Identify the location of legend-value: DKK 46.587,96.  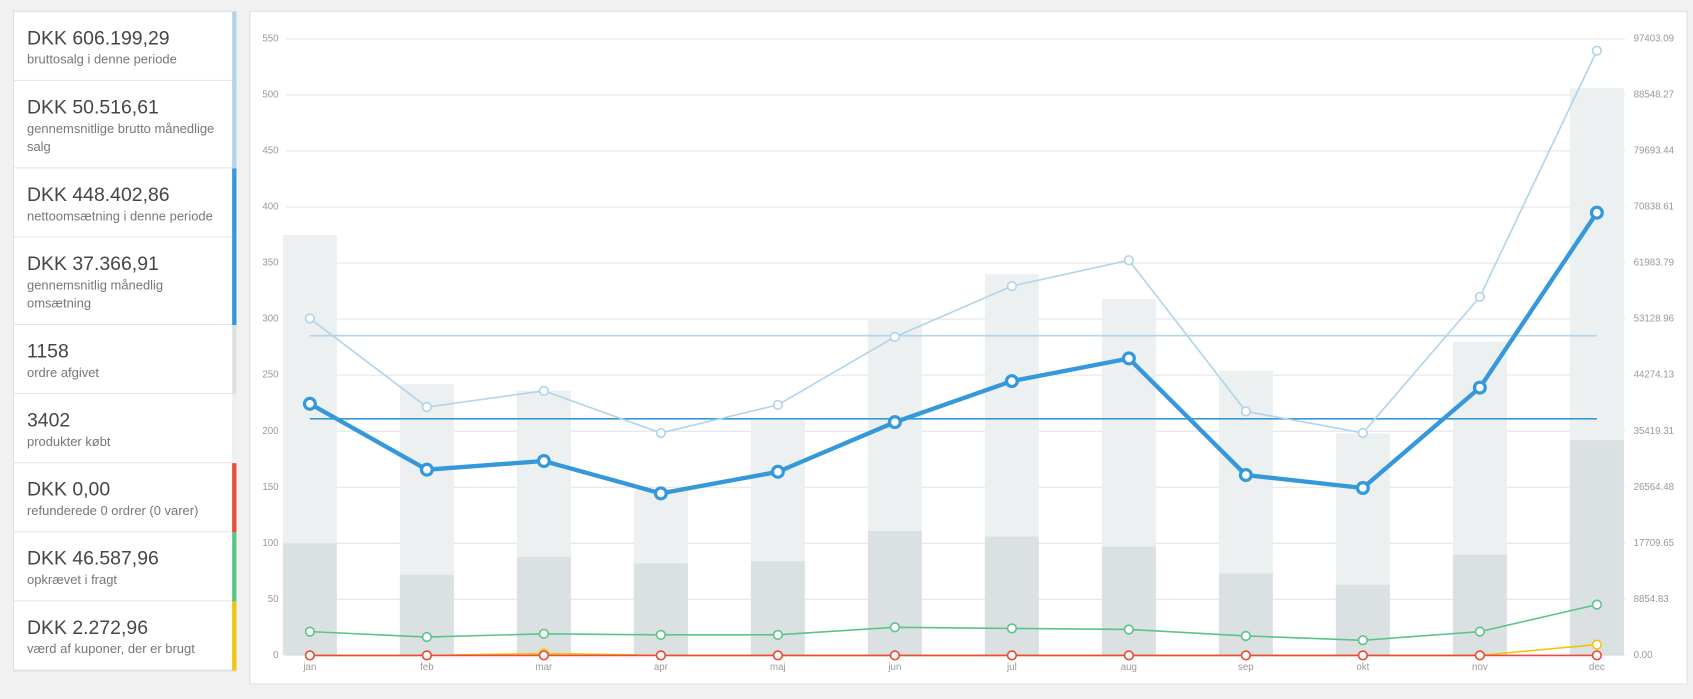
(92, 558).